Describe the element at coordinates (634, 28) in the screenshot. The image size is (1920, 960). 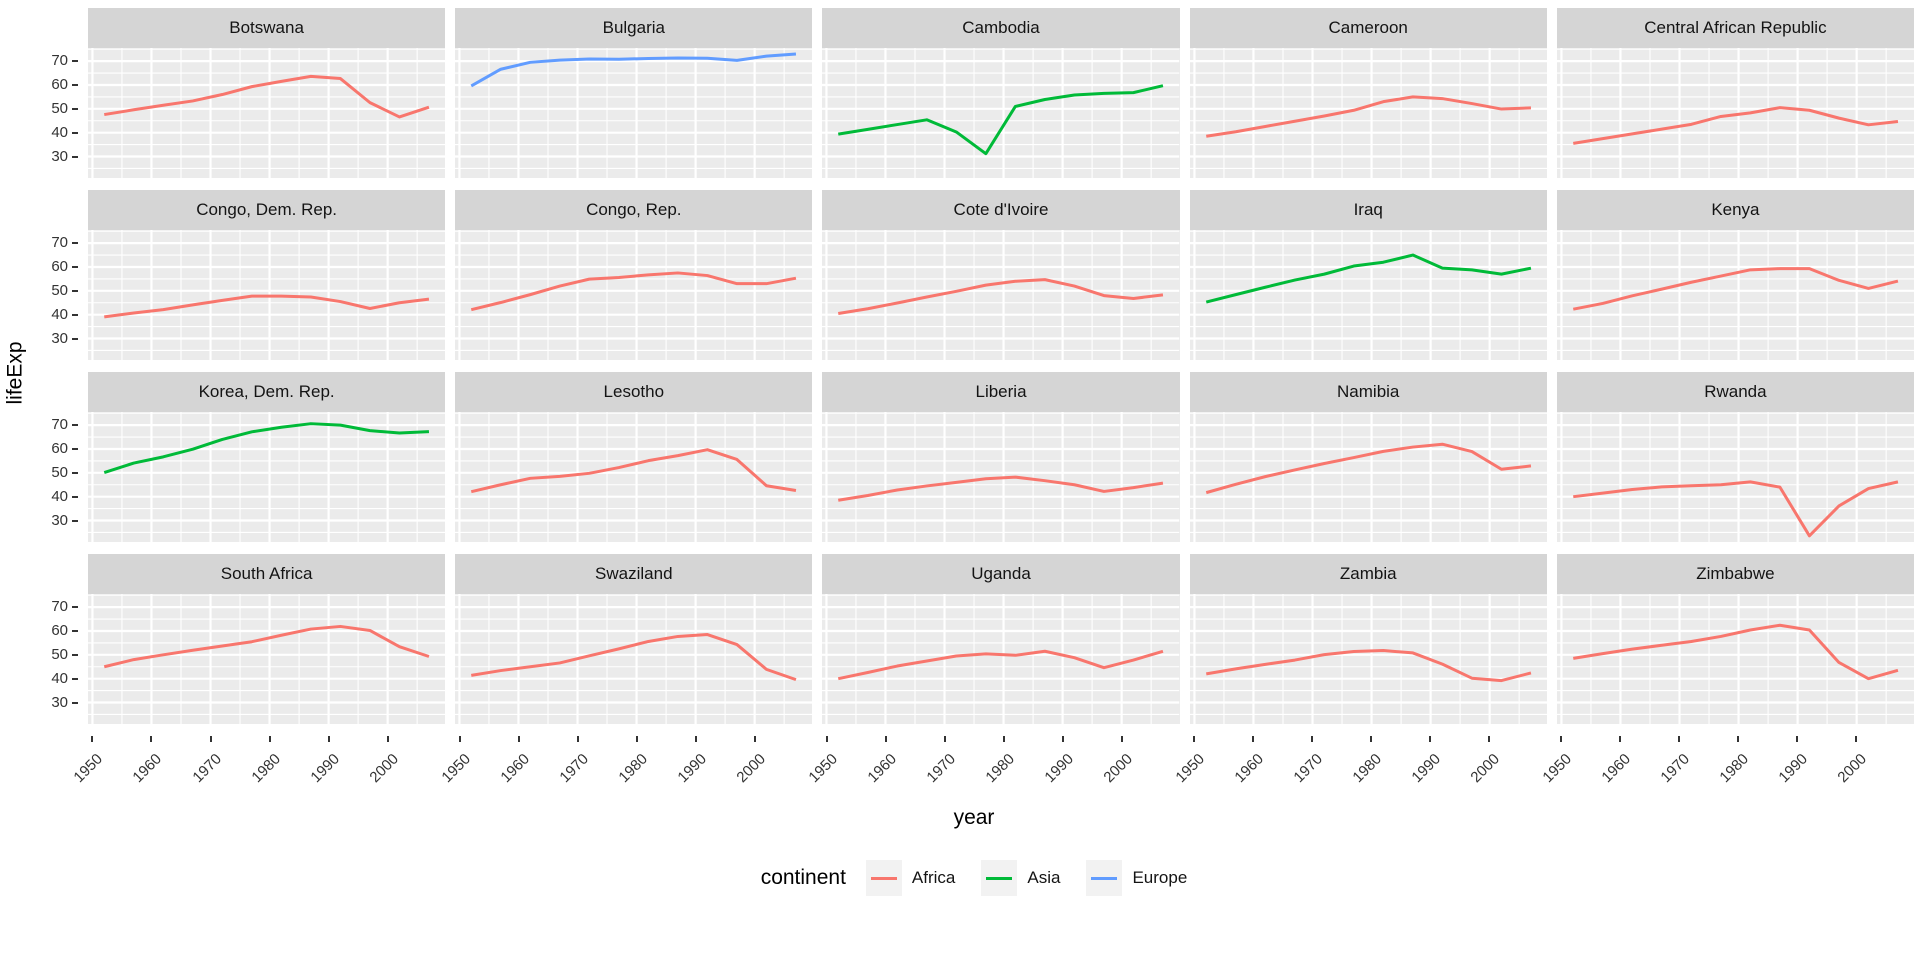
I see `facet-strip: Bulgaria` at that location.